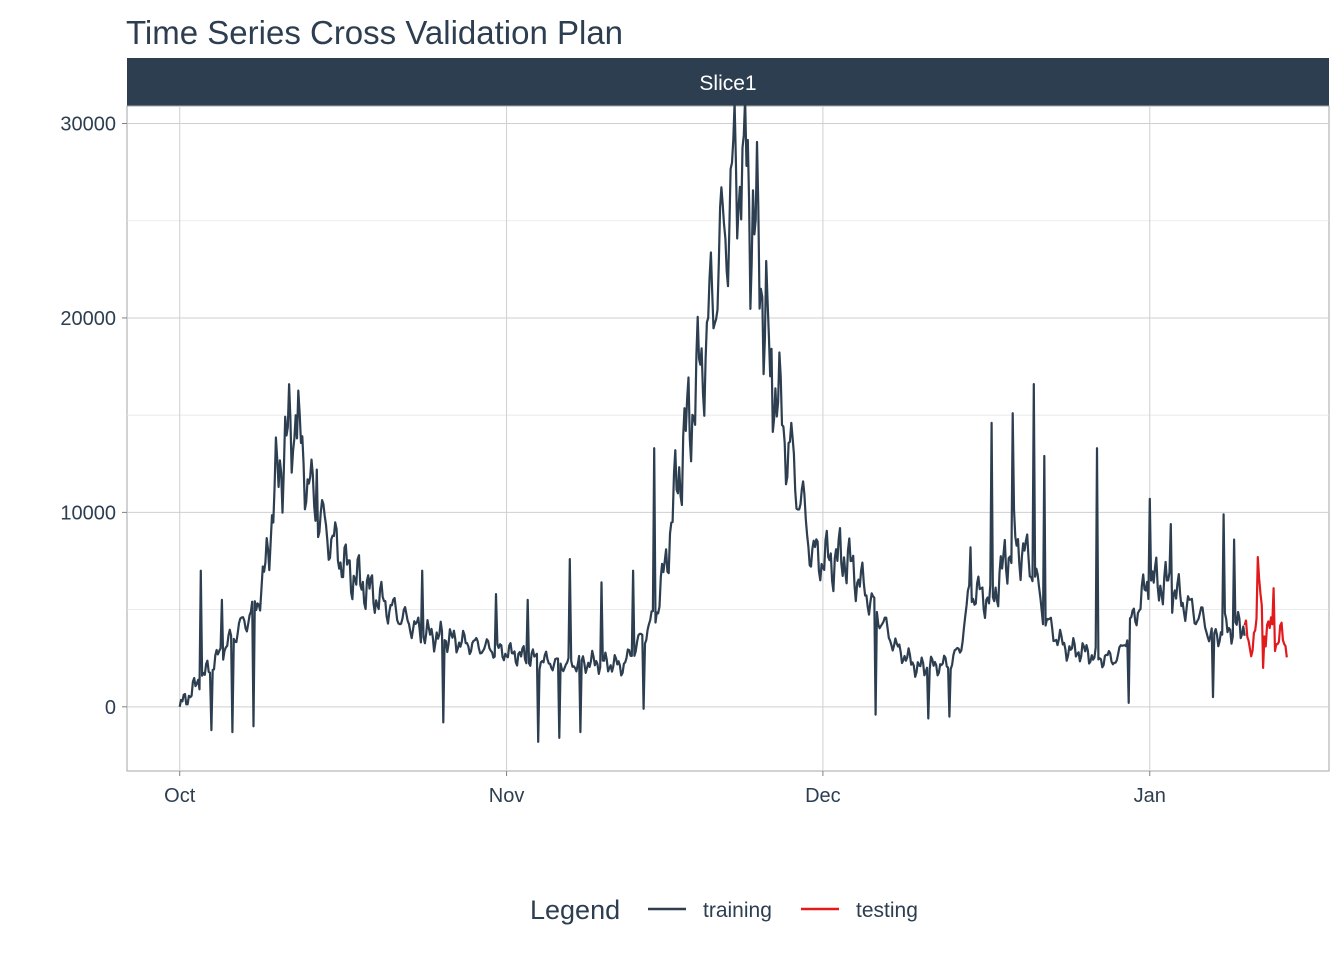  What do you see at coordinates (374, 32) in the screenshot?
I see `chart-title: Time Series Cross Validation Plan` at bounding box center [374, 32].